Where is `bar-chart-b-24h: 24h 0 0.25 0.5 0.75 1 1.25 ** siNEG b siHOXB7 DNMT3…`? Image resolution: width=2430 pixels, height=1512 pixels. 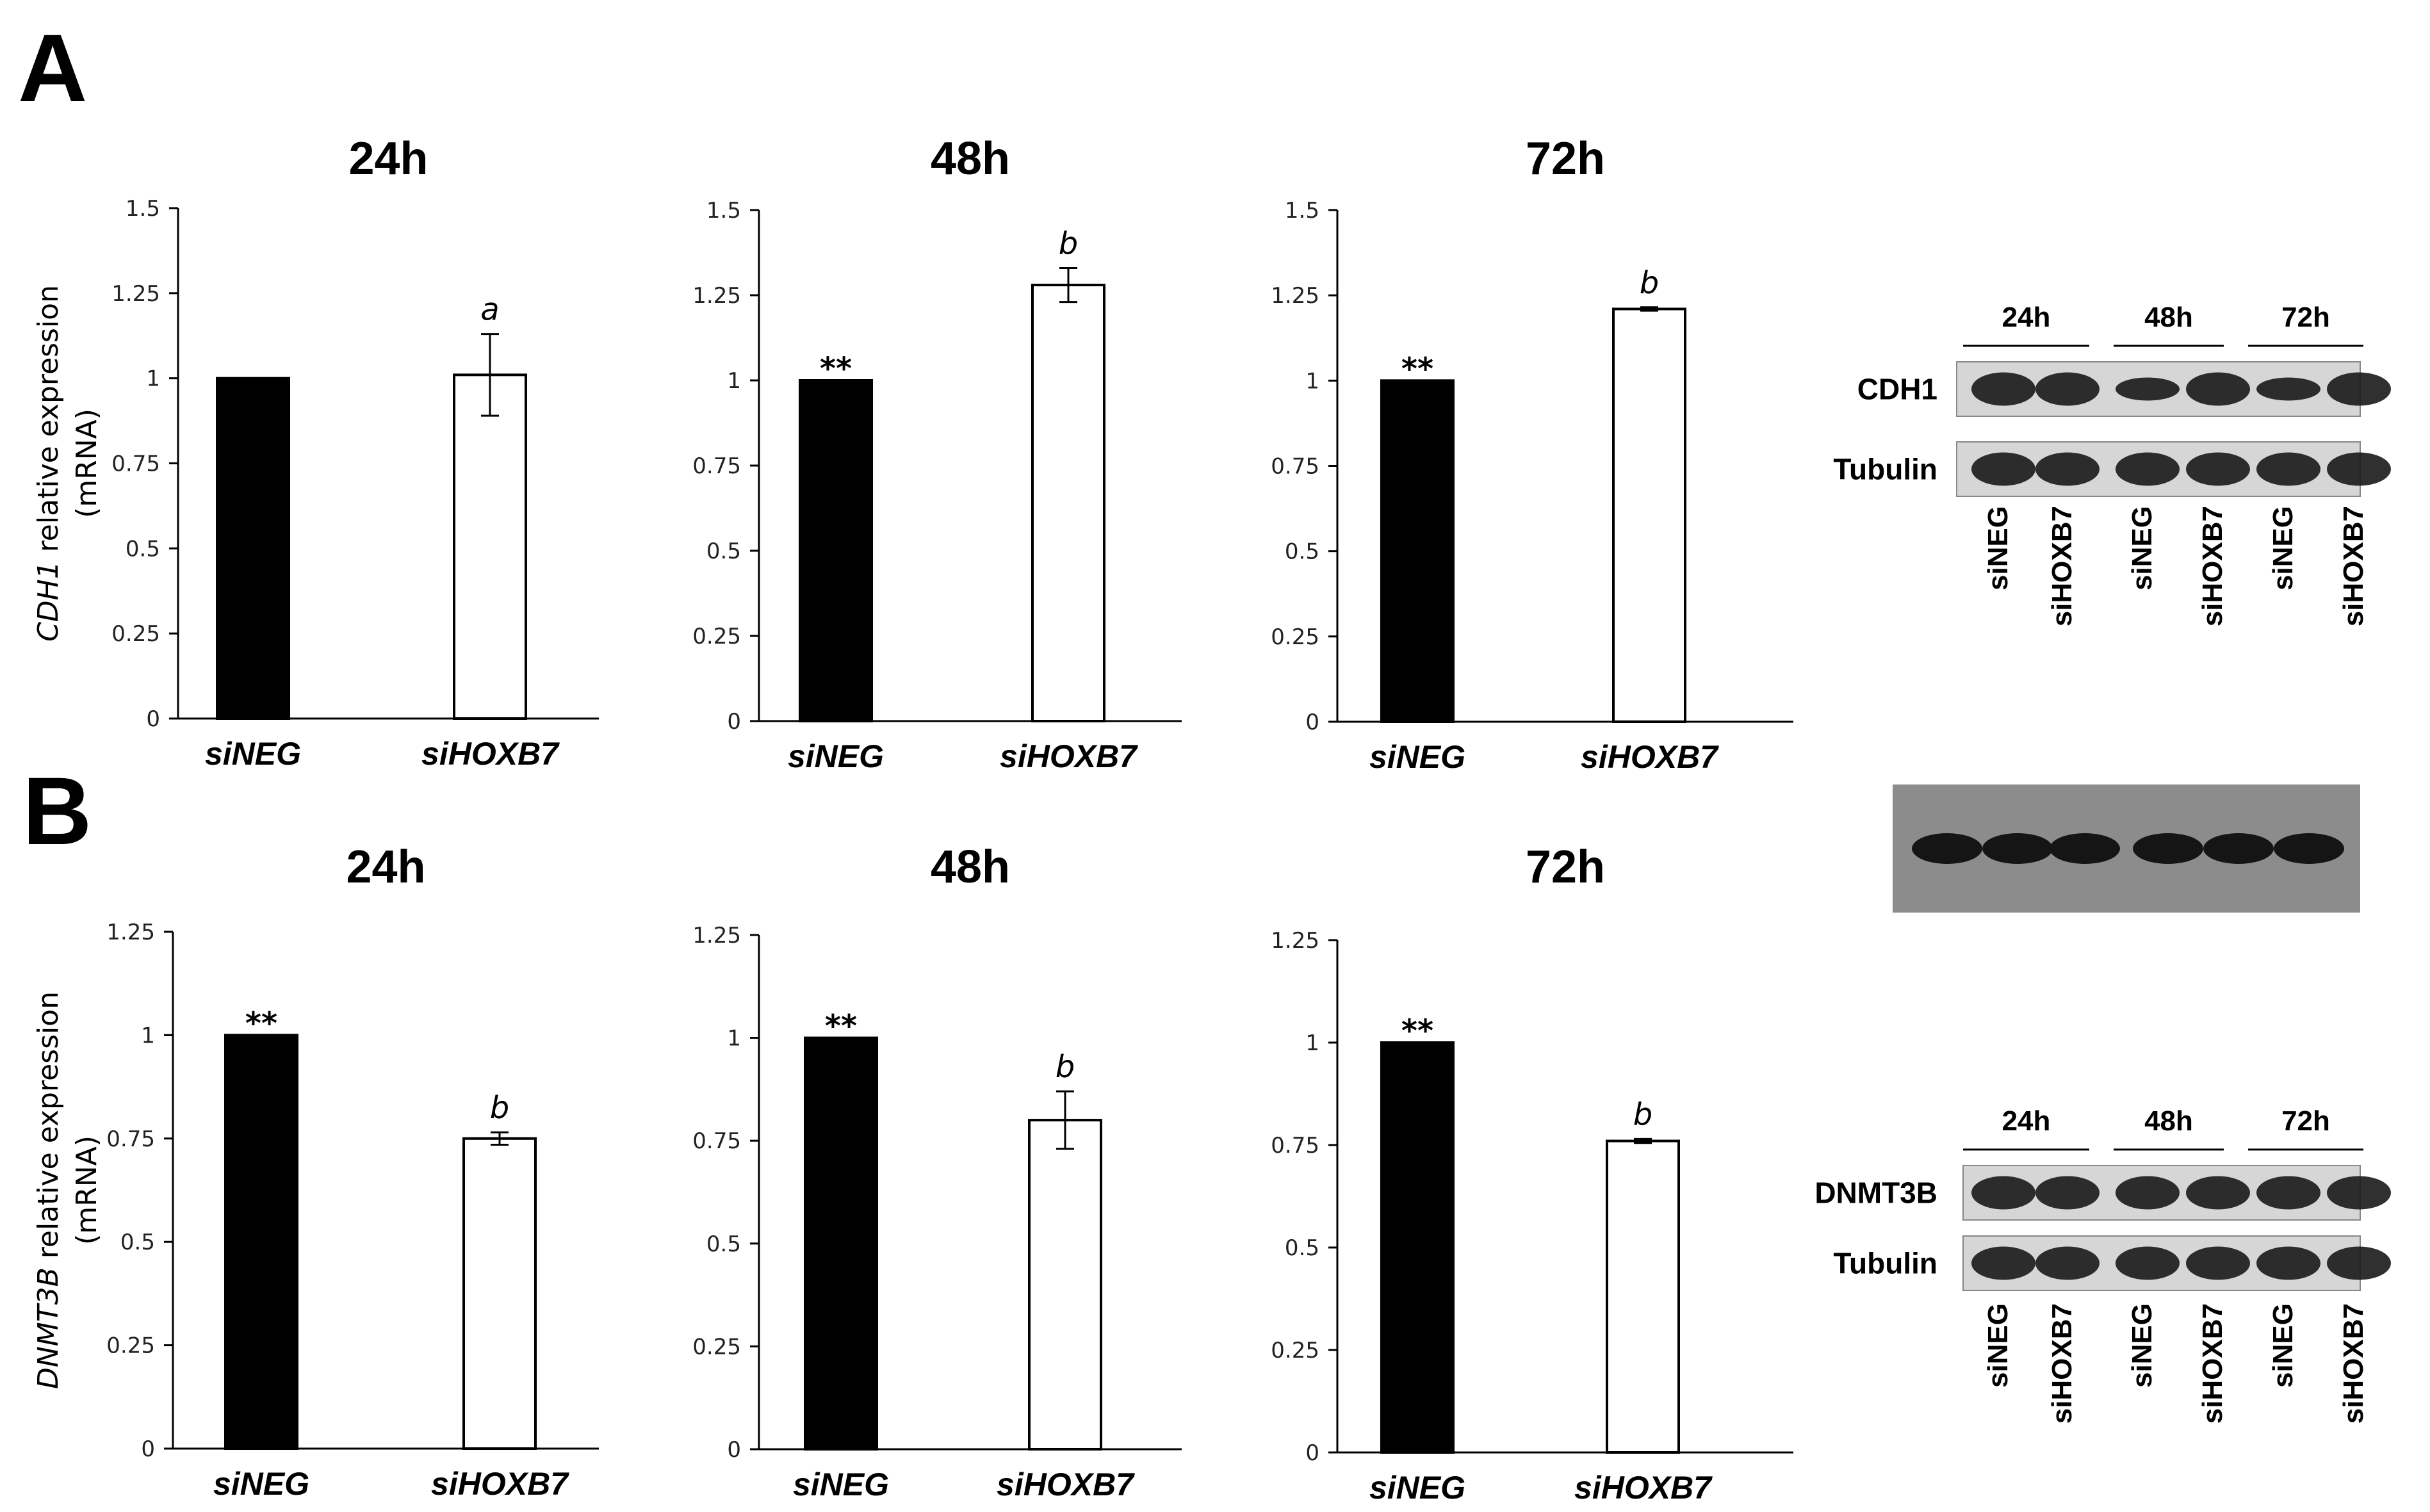
bar-chart-b-24h: 24h 0 0.25 0.5 0.75 1 1.25 ** siNEG b siHOXB7 DNMT3… is located at coordinates (315, 1172).